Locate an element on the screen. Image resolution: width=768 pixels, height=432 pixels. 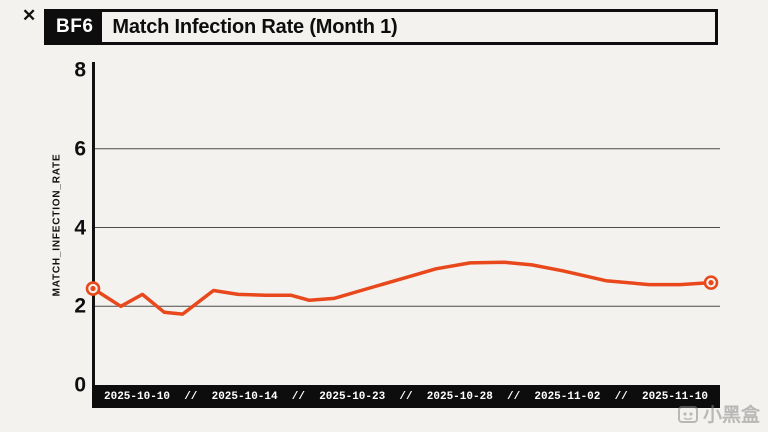
y-tick-label: 2 is located at coordinates (80, 306).